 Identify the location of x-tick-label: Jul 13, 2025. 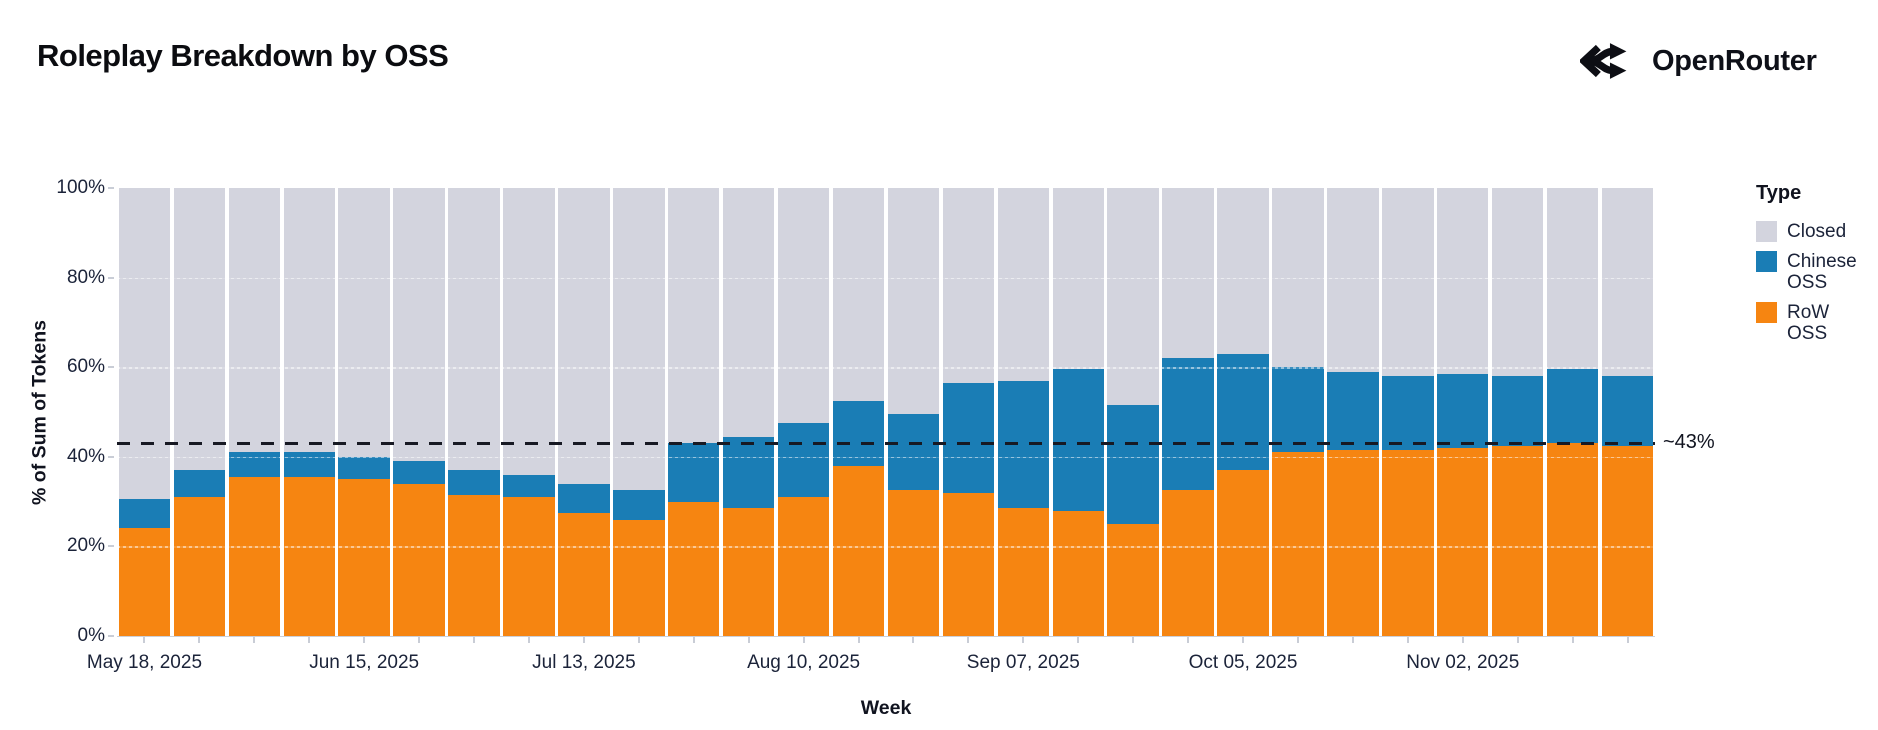
(584, 662).